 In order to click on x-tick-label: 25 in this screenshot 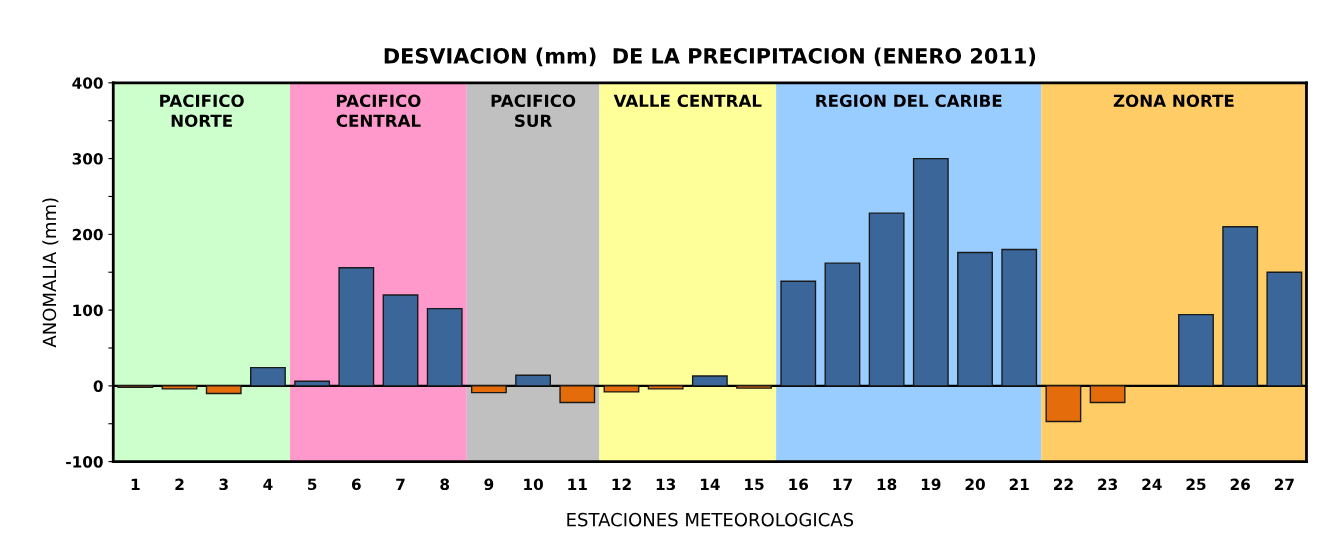, I will do `click(1196, 484)`.